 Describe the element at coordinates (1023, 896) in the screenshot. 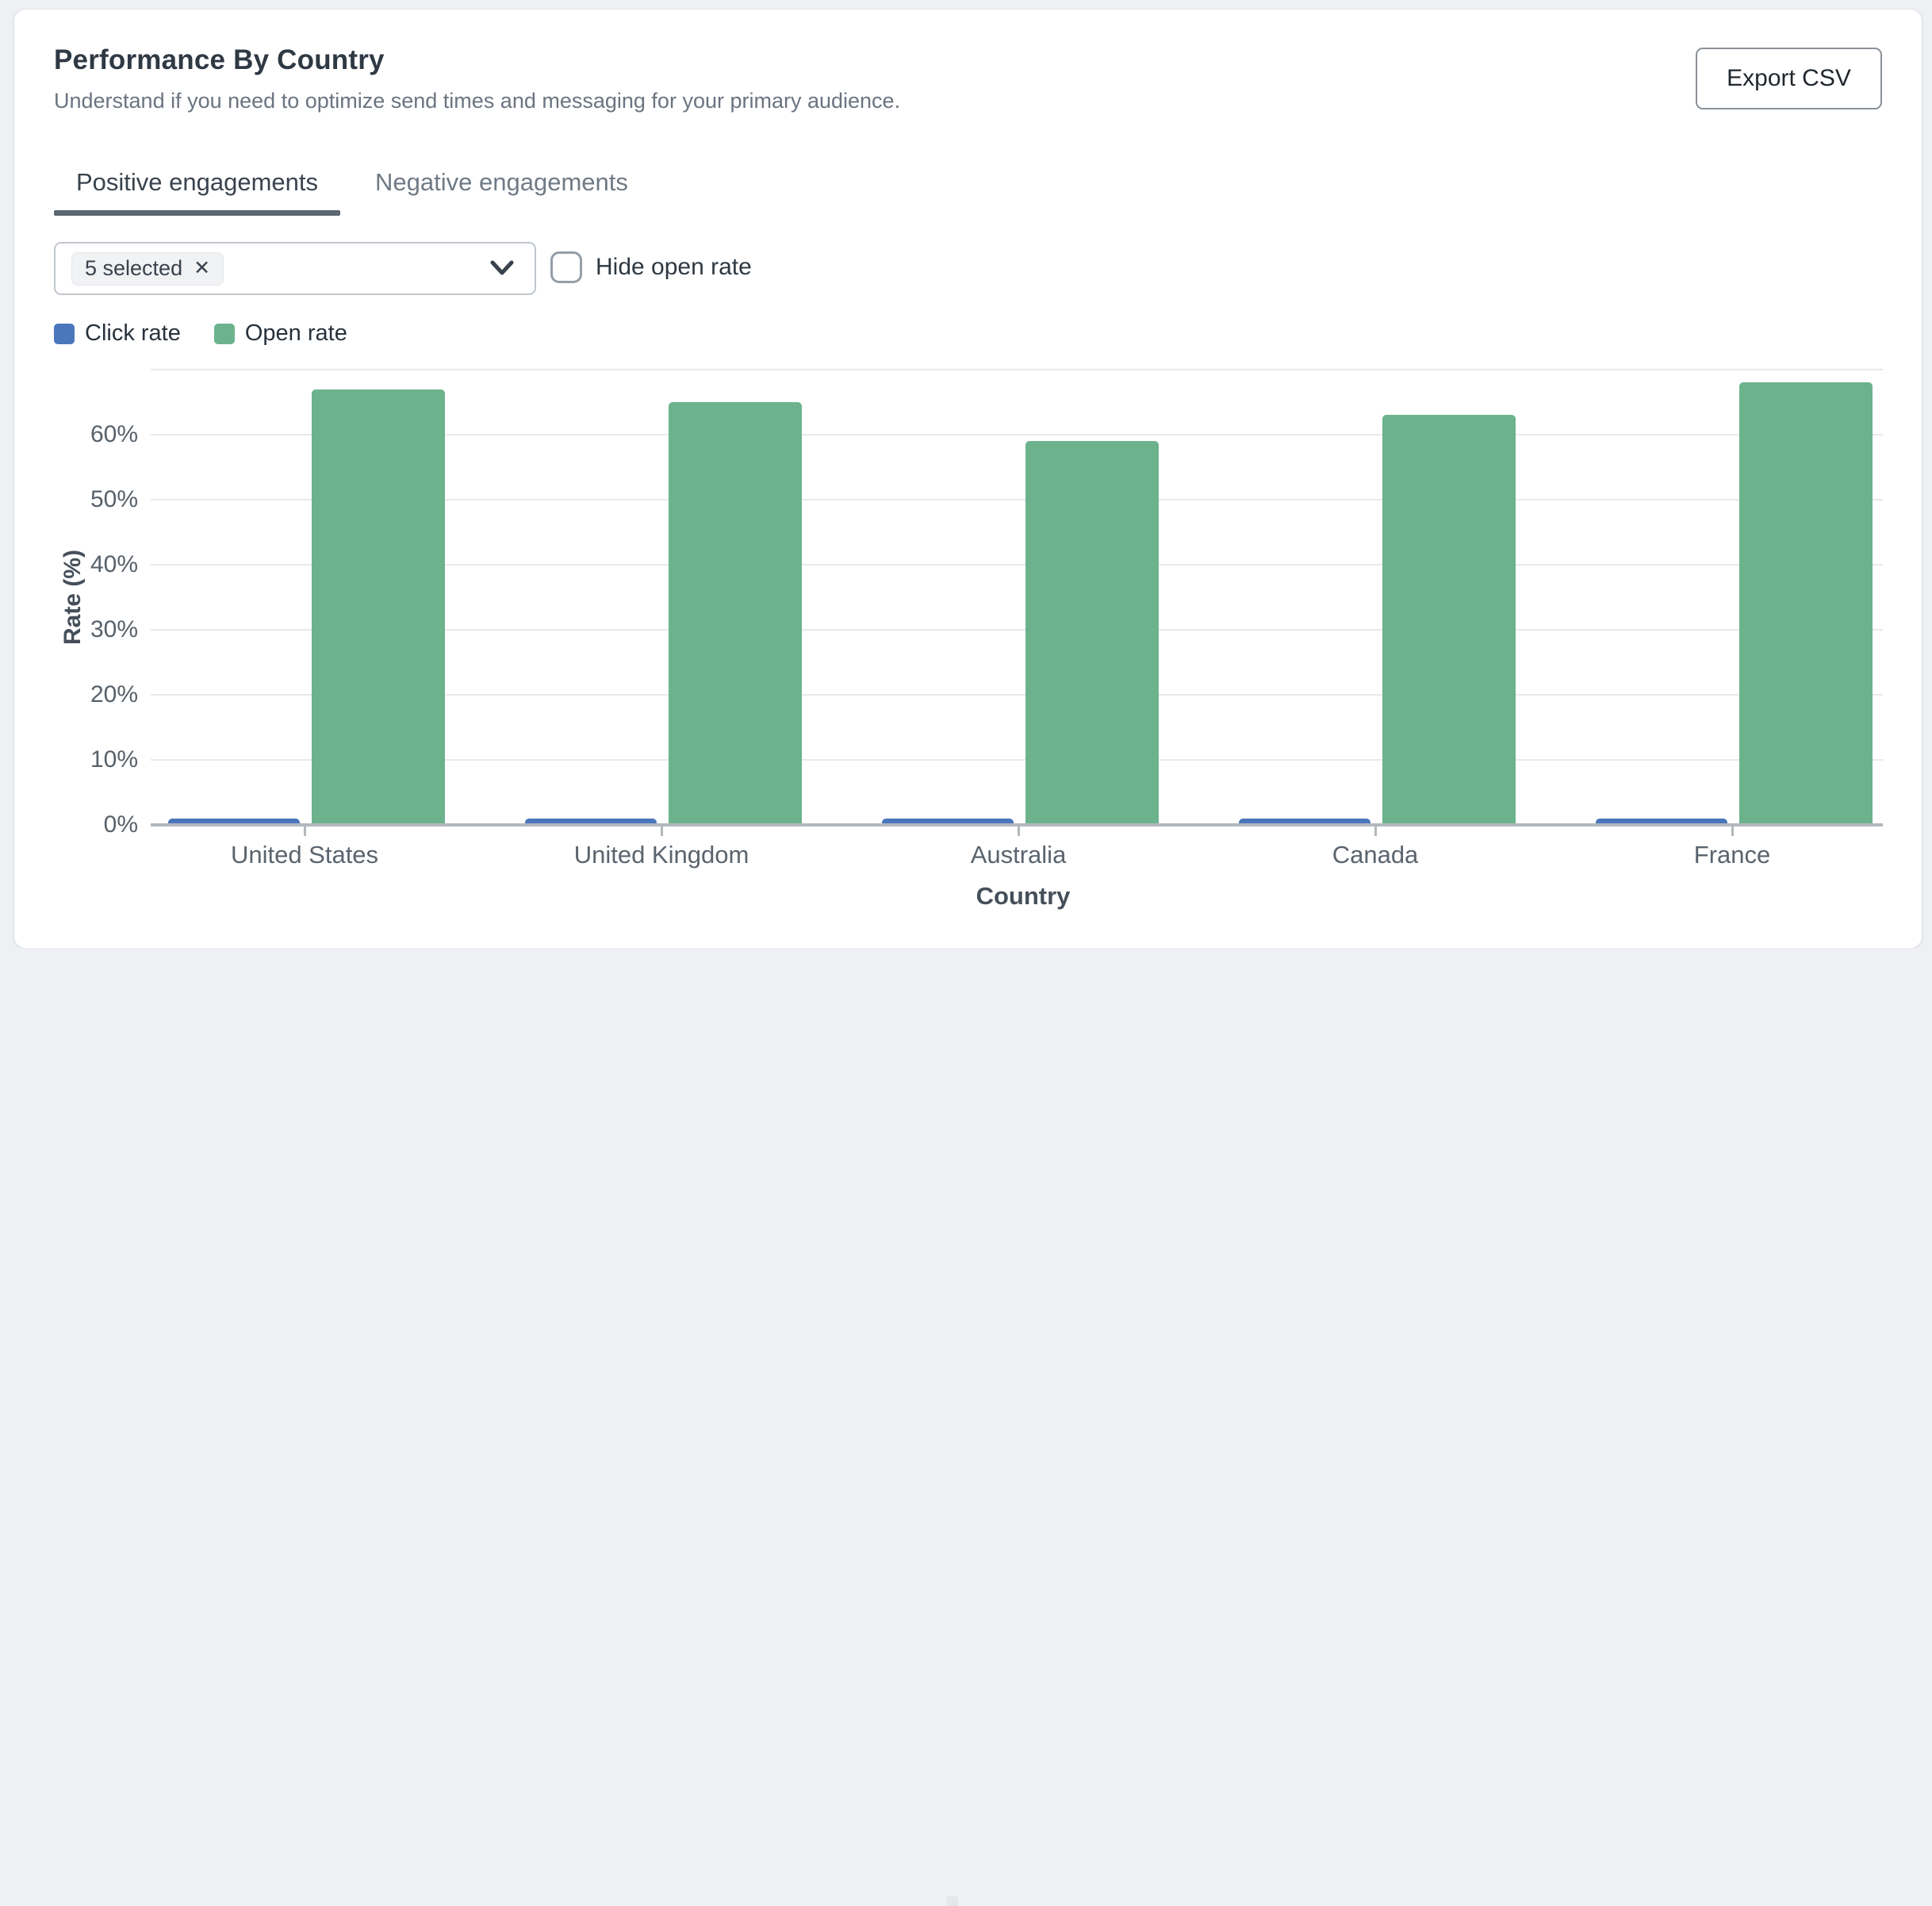

I see `x-axis-title: Country` at that location.